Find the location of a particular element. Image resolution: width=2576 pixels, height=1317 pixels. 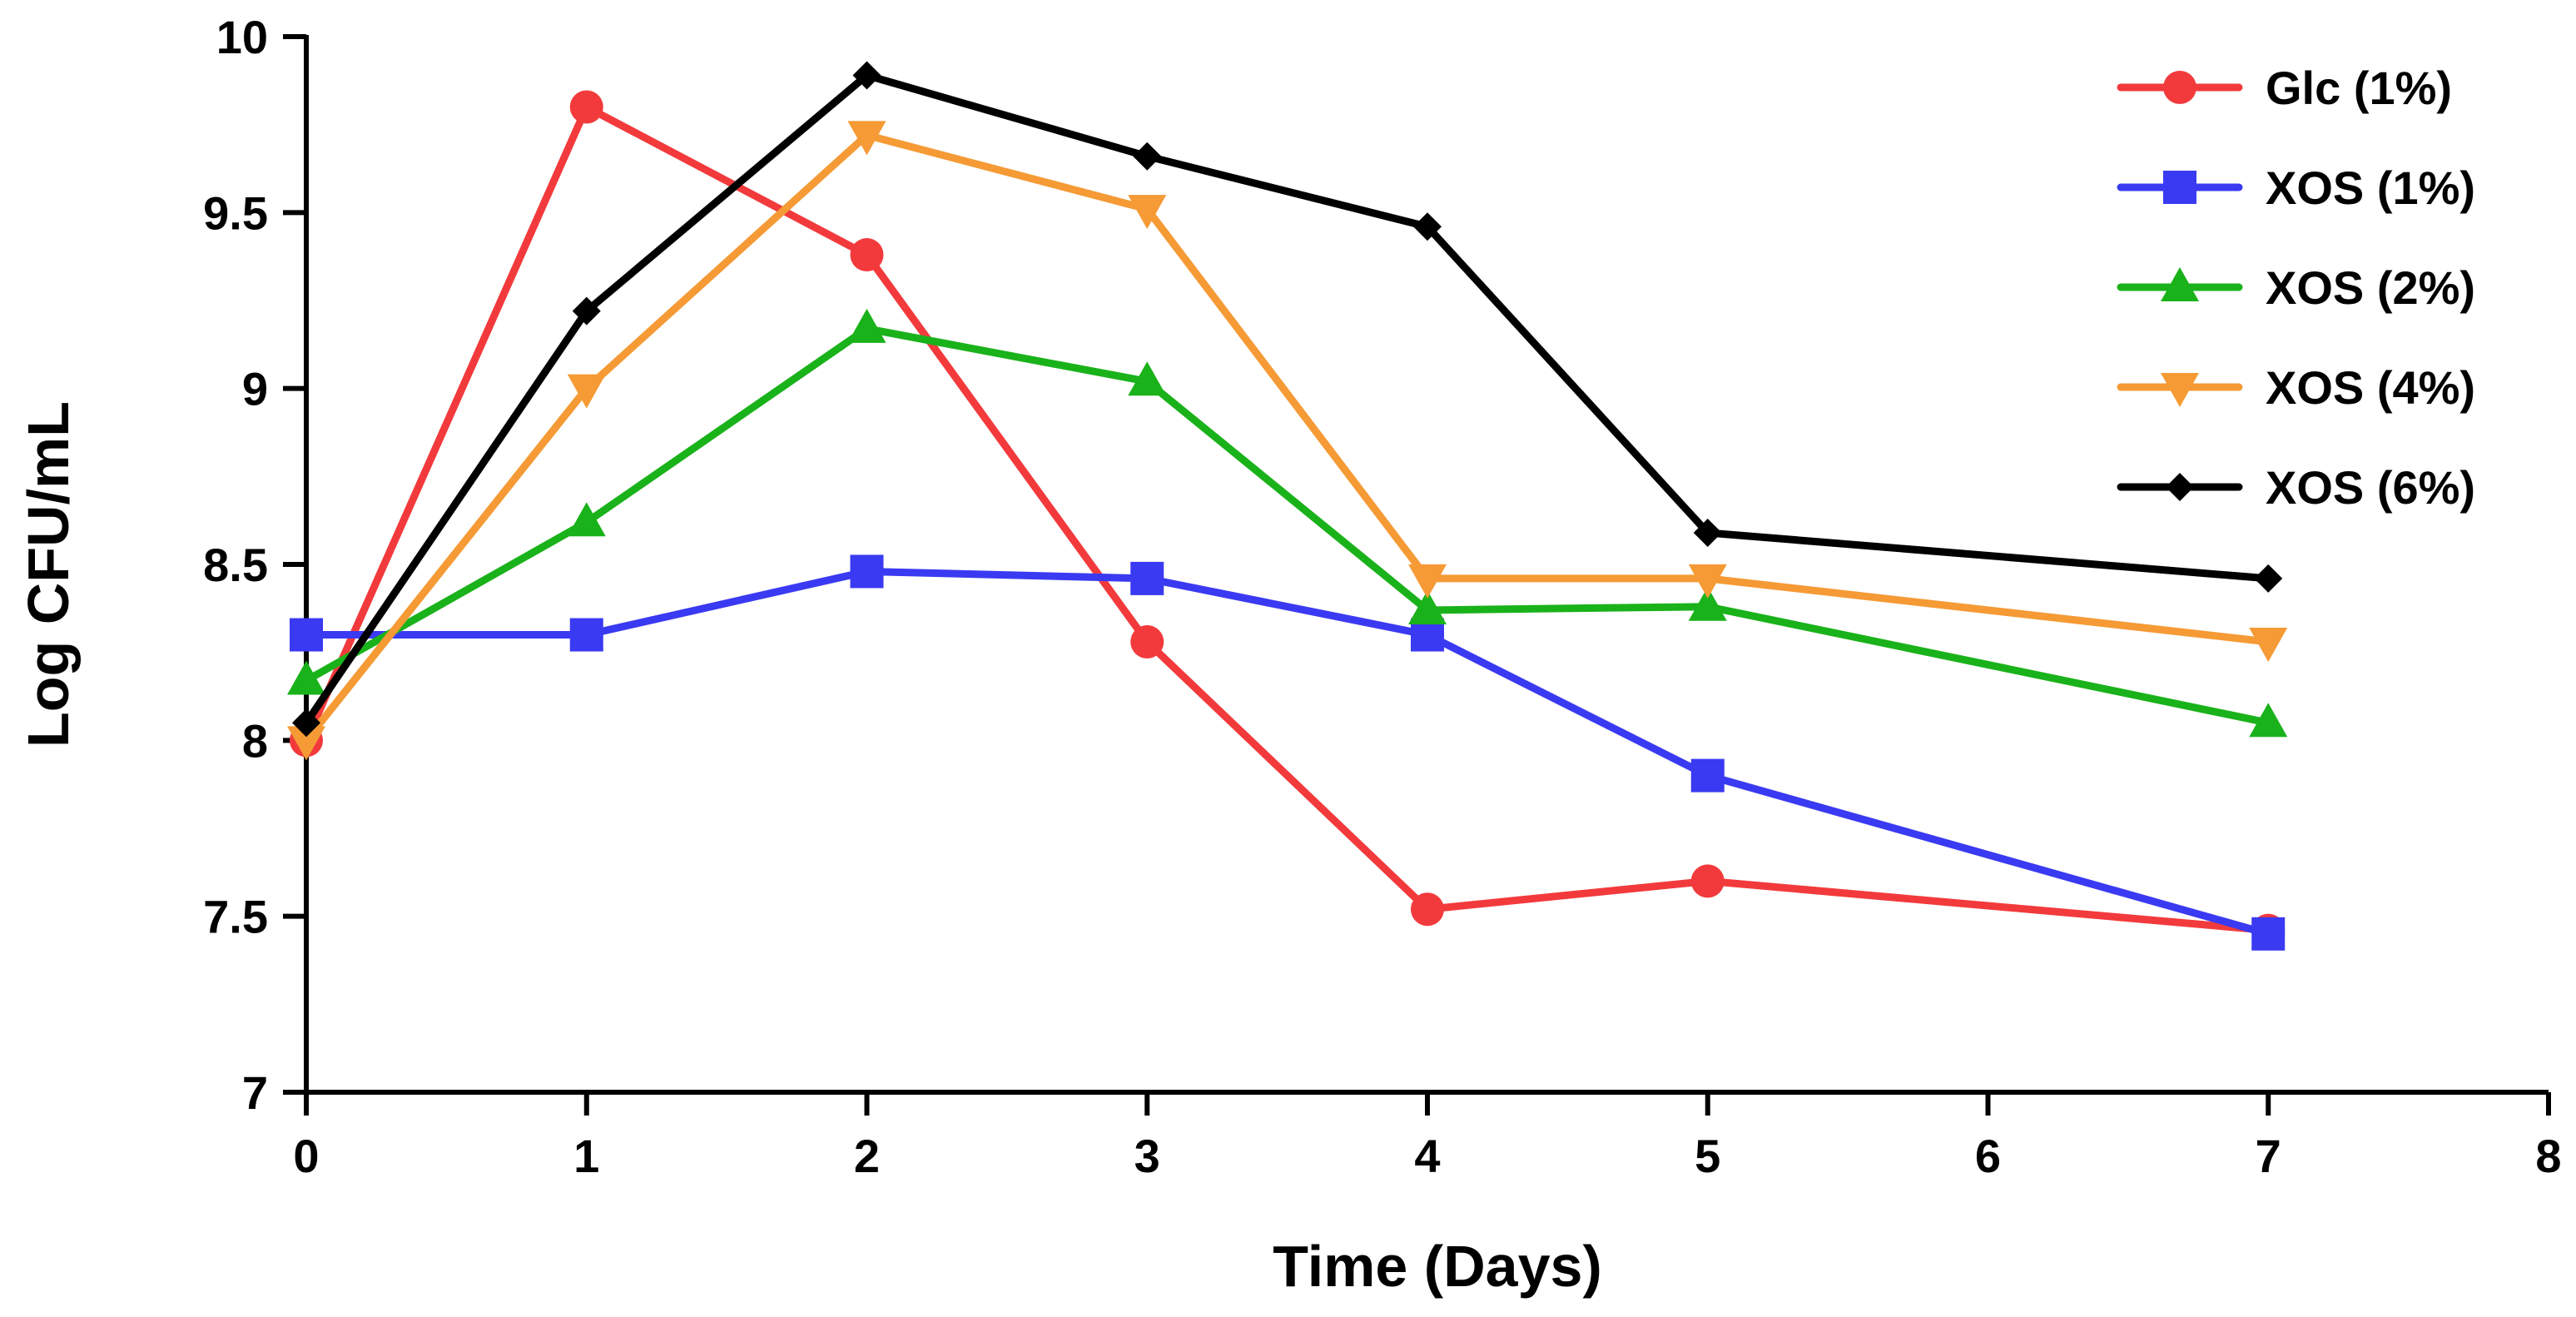

x-tick-label: 7 is located at coordinates (2268, 1156).